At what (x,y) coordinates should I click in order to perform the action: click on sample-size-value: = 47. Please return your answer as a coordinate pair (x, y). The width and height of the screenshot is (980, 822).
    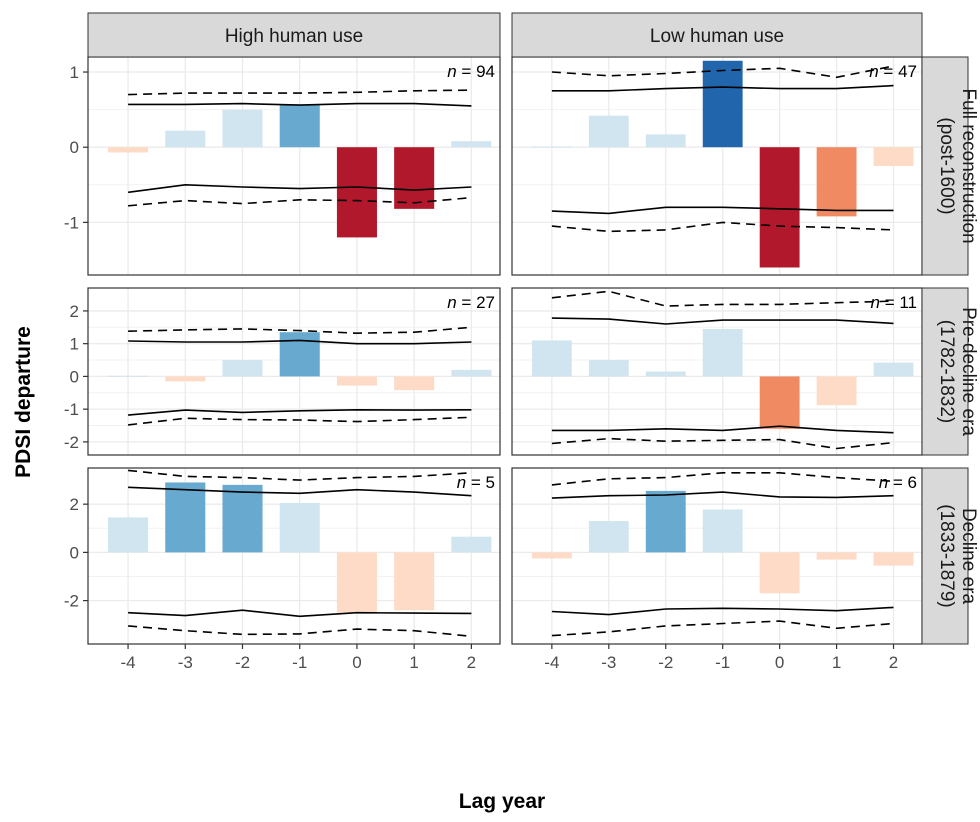
    Looking at the image, I should click on (898, 71).